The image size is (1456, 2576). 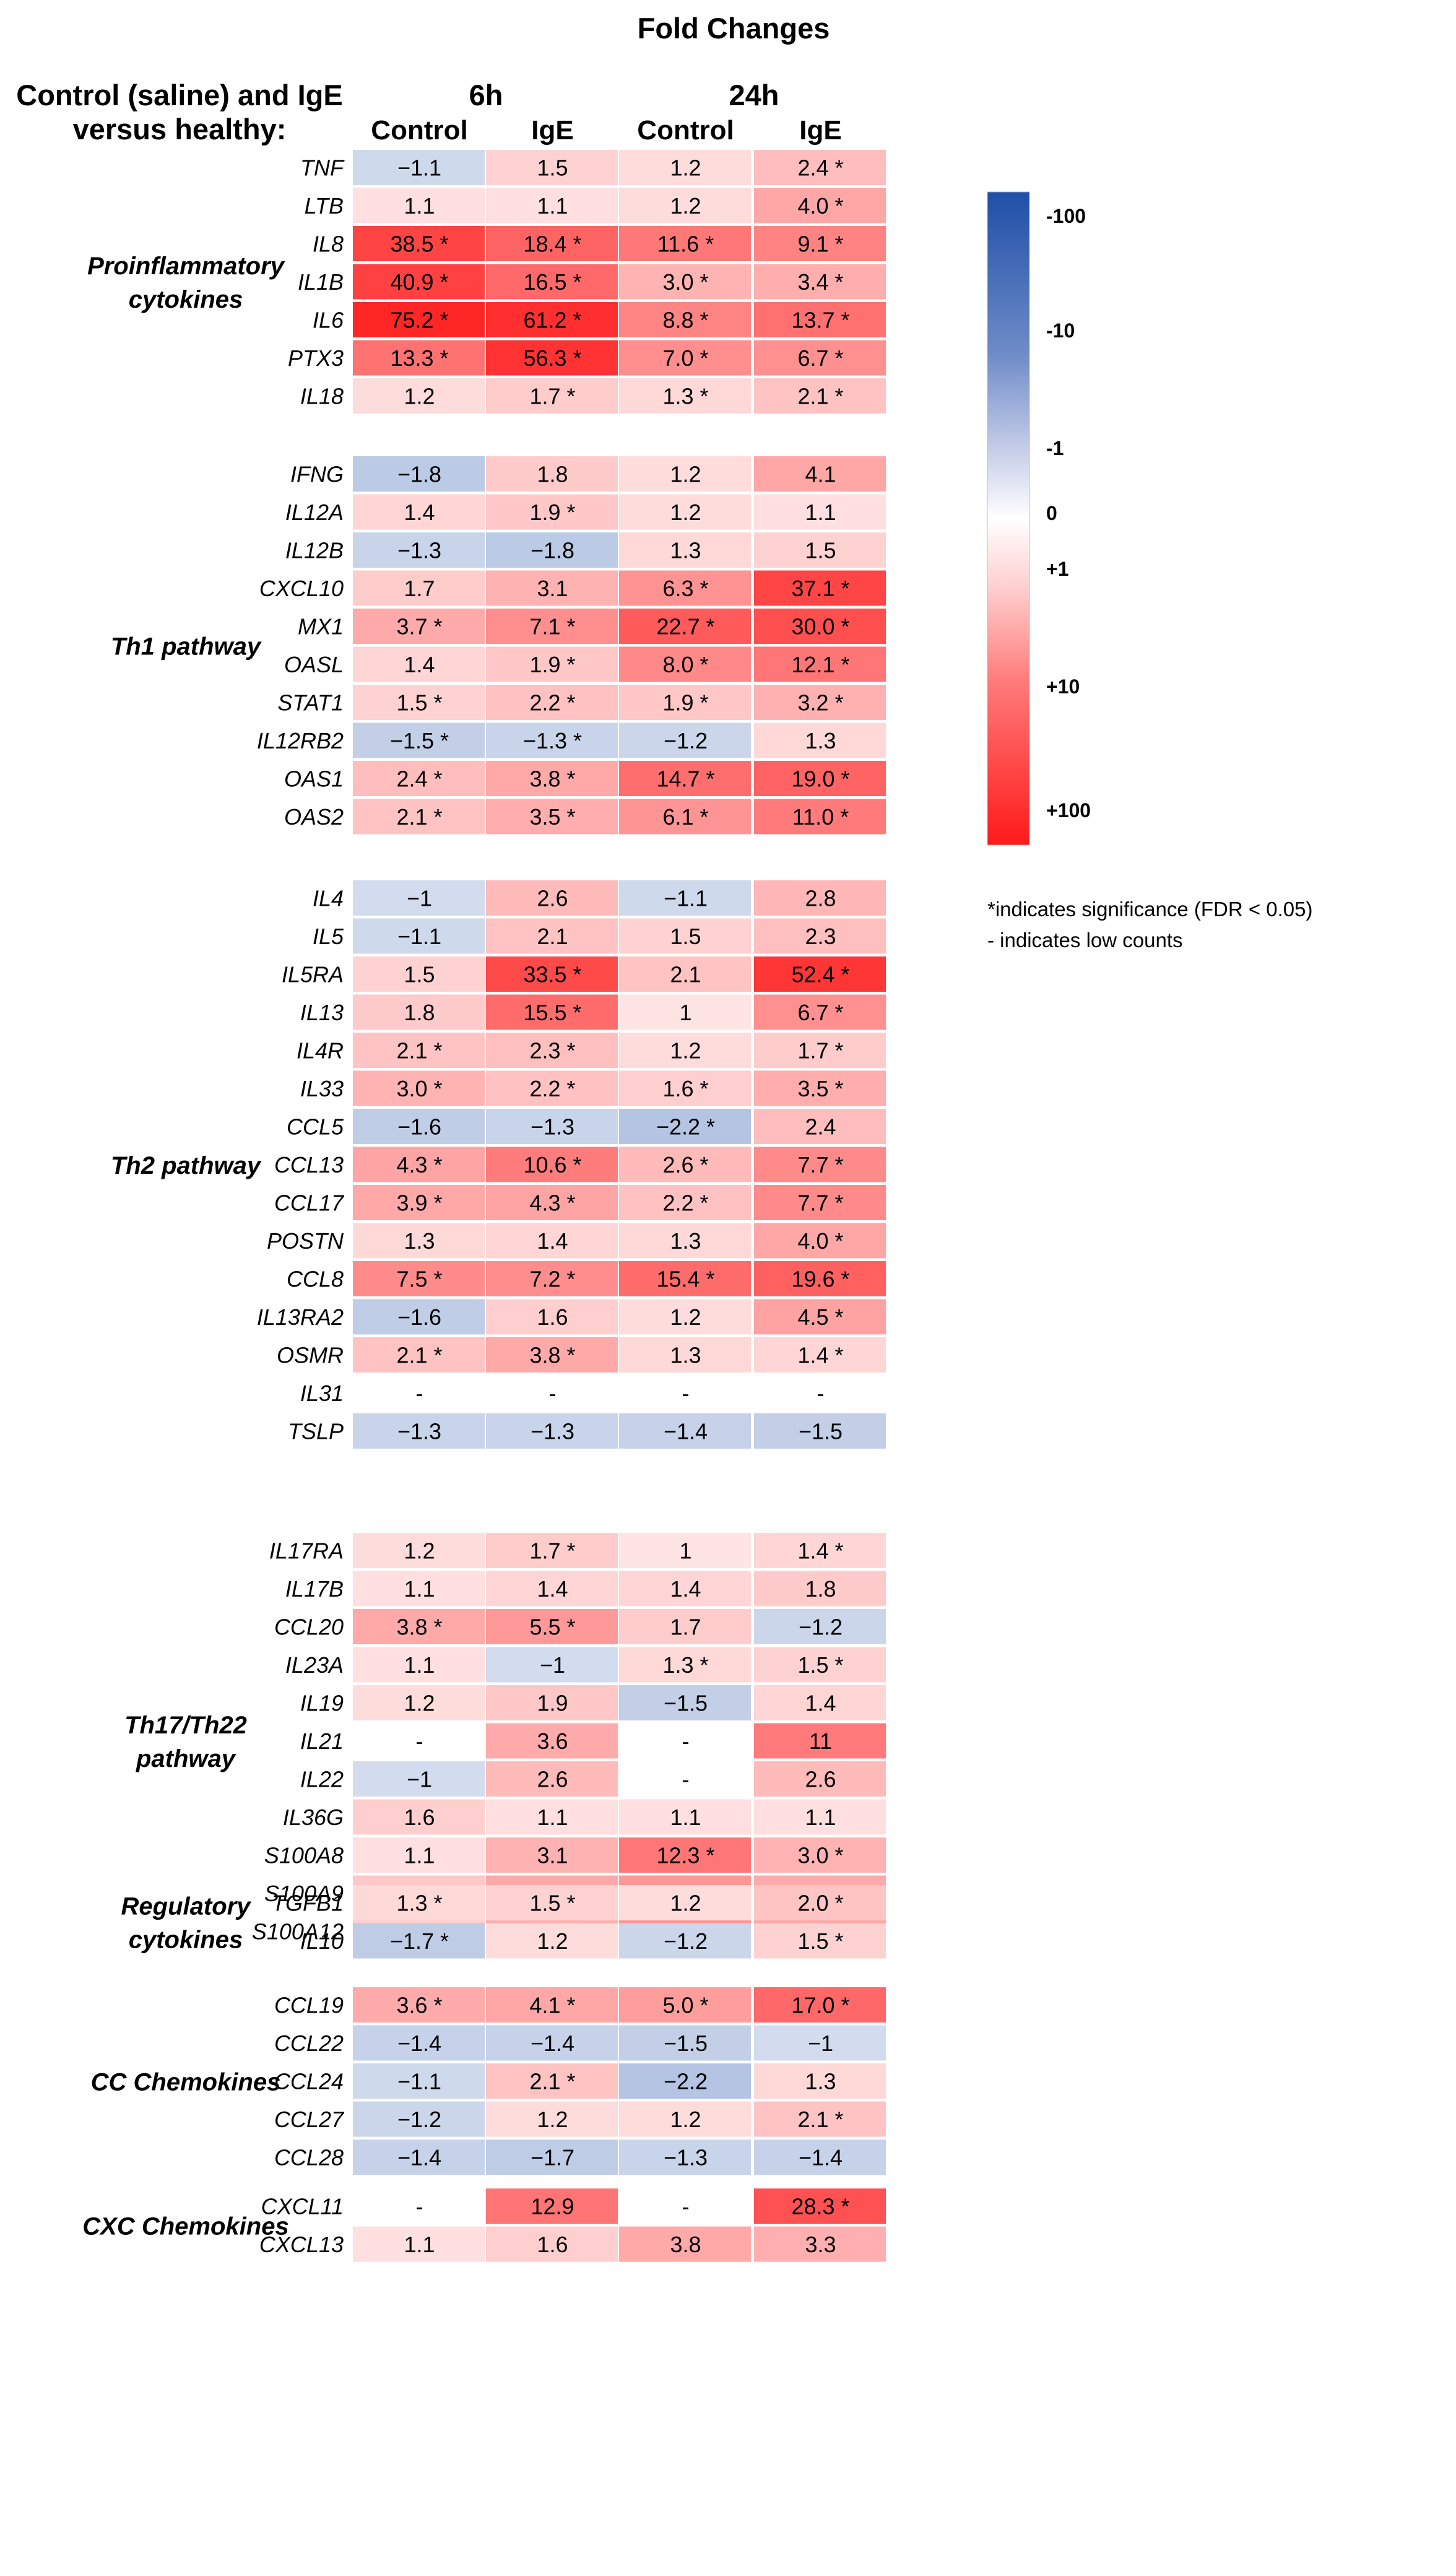 I want to click on cell-value: 13.7 *, so click(x=820, y=320).